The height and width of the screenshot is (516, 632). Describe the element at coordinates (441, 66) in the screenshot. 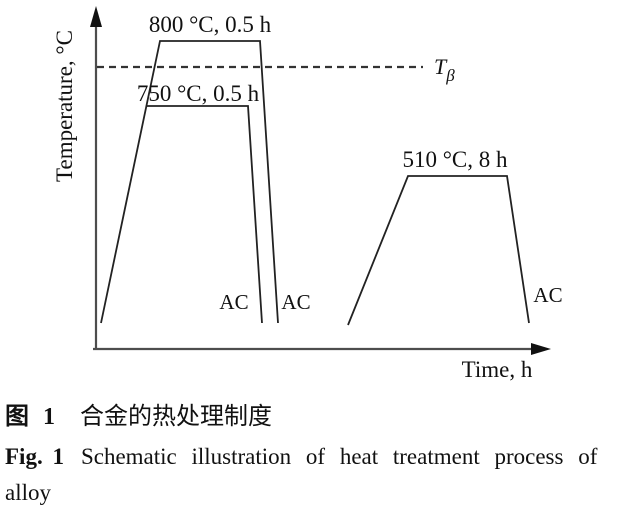

I see `beta-transus-symbol: T` at that location.